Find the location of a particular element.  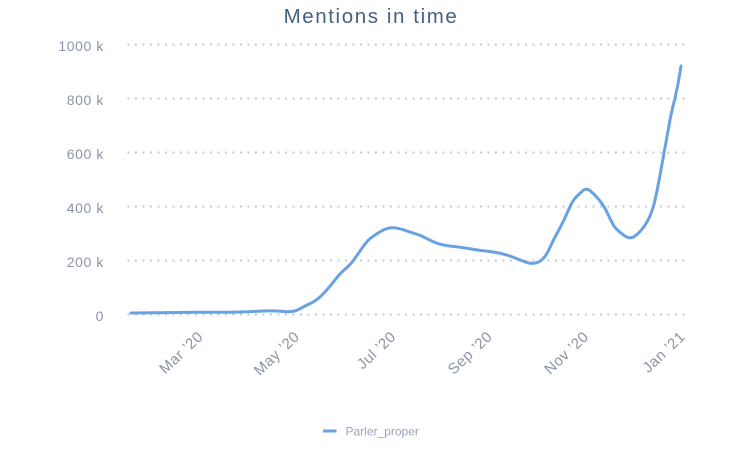

svg-text: 800 k is located at coordinates (86, 100).